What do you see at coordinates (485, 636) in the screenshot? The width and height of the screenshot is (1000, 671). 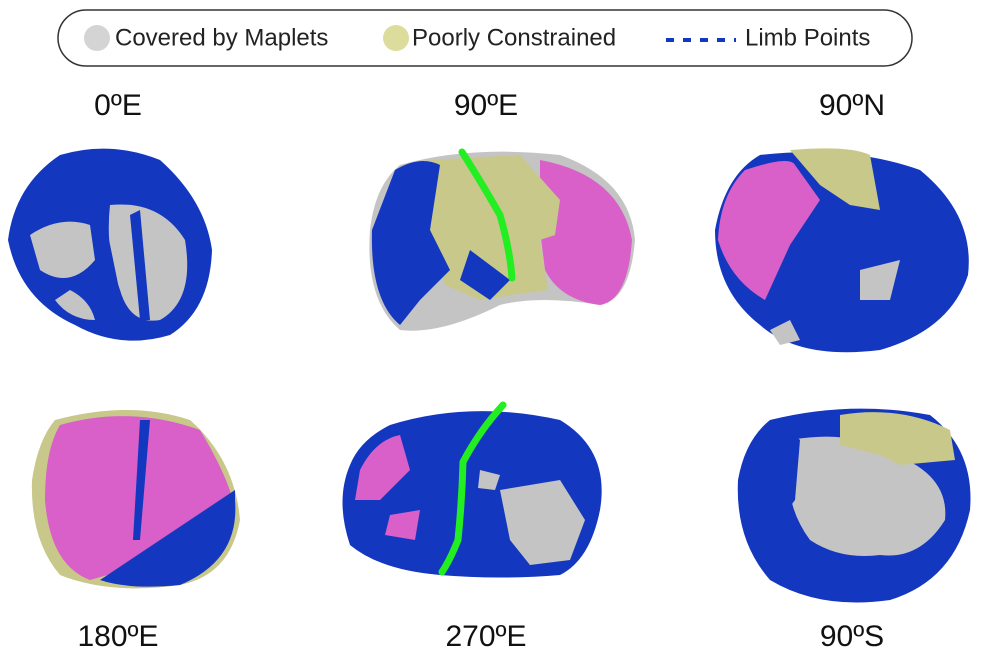 I see `panel-label: 270ºE` at bounding box center [485, 636].